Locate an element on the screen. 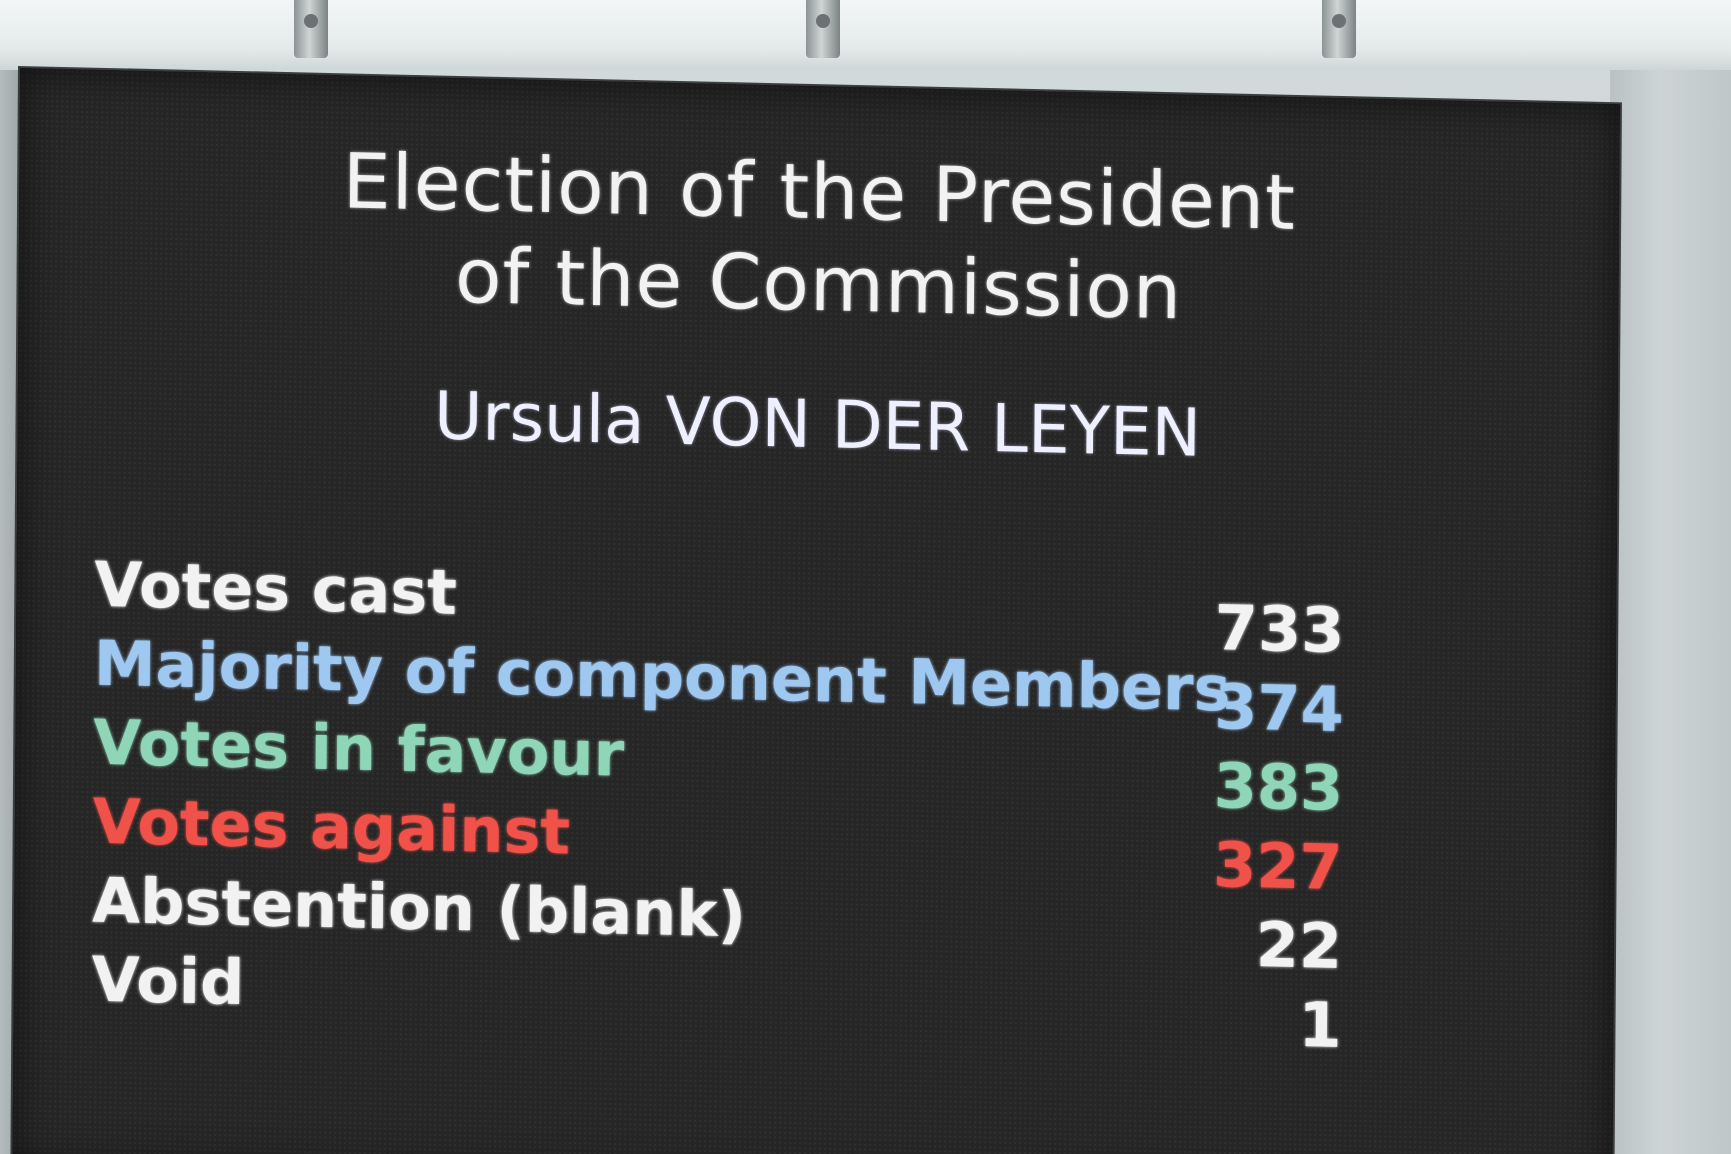  wall-right is located at coordinates (1670, 612).